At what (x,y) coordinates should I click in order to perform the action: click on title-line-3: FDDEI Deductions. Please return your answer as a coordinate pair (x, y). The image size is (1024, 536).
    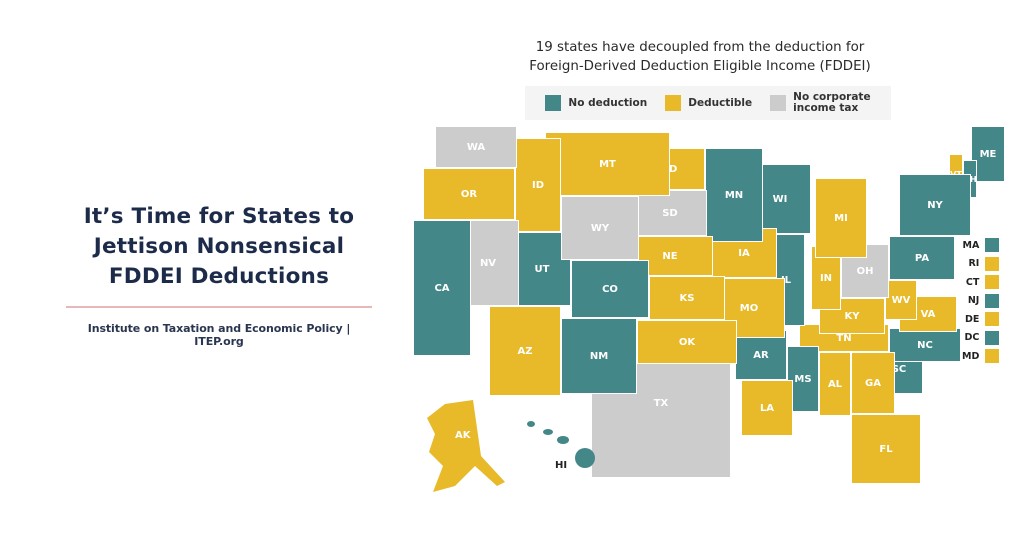
    Looking at the image, I should click on (219, 276).